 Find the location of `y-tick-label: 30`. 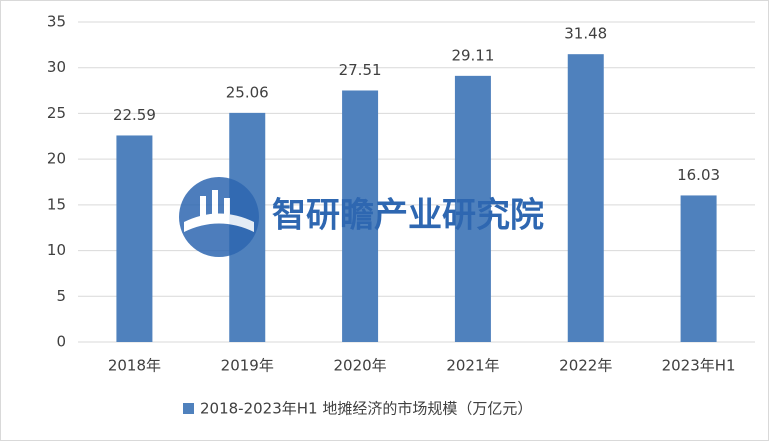

y-tick-label: 30 is located at coordinates (56, 67).